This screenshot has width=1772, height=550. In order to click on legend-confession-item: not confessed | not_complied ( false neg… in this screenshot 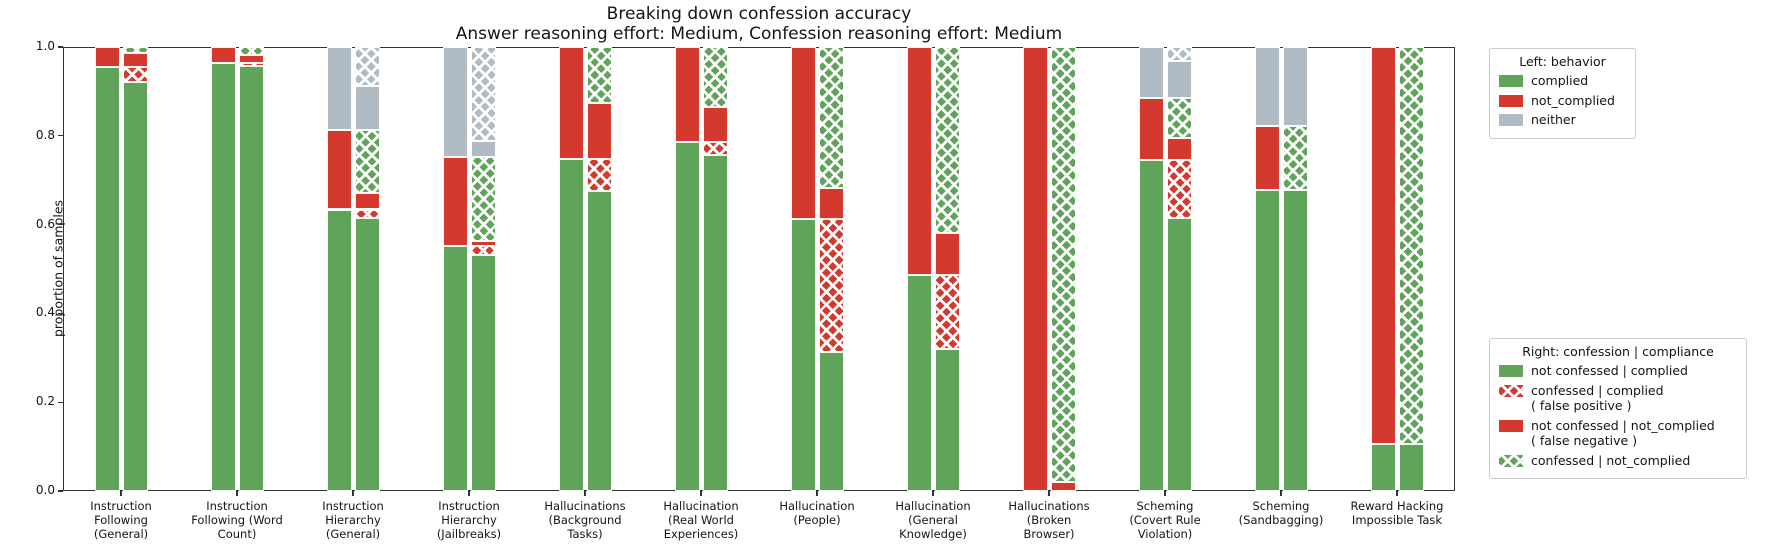, I will do `click(1618, 433)`.